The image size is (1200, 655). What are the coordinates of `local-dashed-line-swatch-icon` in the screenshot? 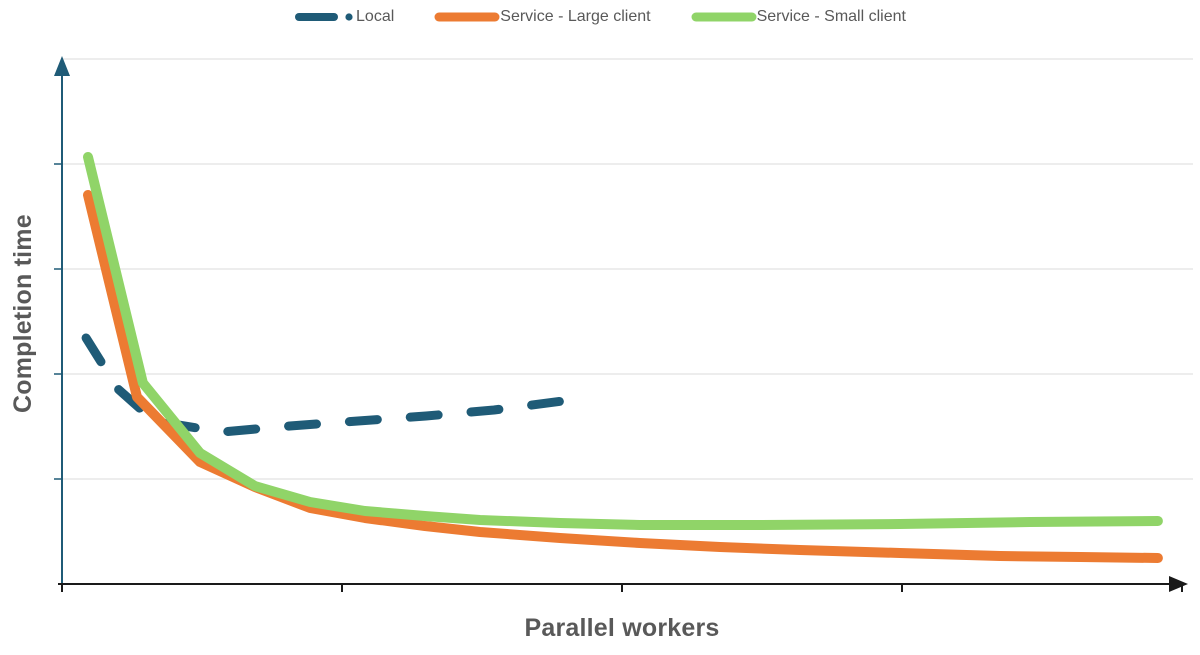 It's located at (324, 17).